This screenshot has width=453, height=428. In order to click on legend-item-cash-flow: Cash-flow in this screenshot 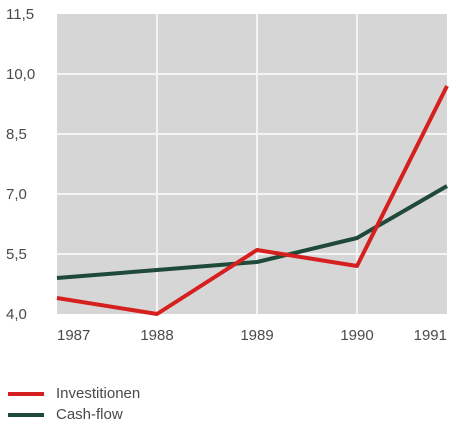, I will do `click(74, 414)`.